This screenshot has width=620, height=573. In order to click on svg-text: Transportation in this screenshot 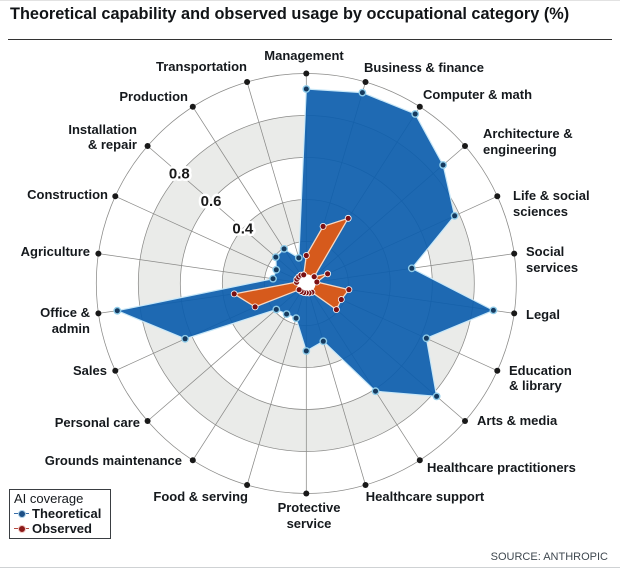, I will do `click(201, 66)`.